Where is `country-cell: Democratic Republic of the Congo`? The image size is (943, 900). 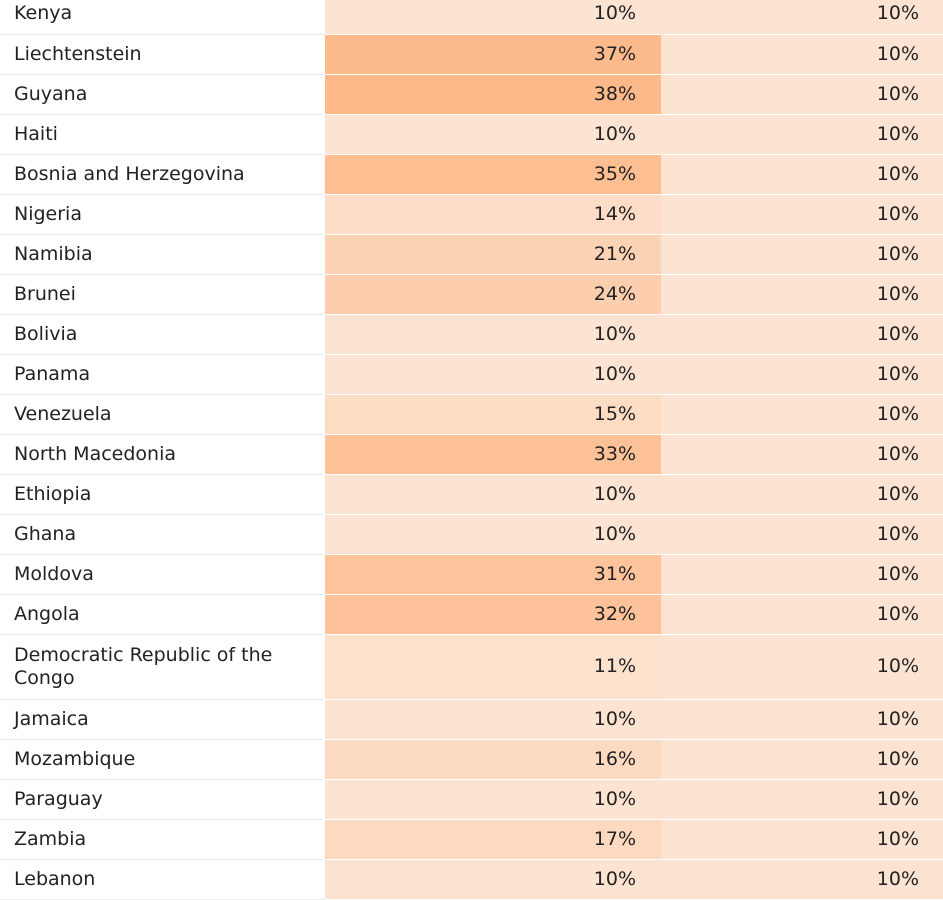
country-cell: Democratic Republic of the Congo is located at coordinates (162, 667).